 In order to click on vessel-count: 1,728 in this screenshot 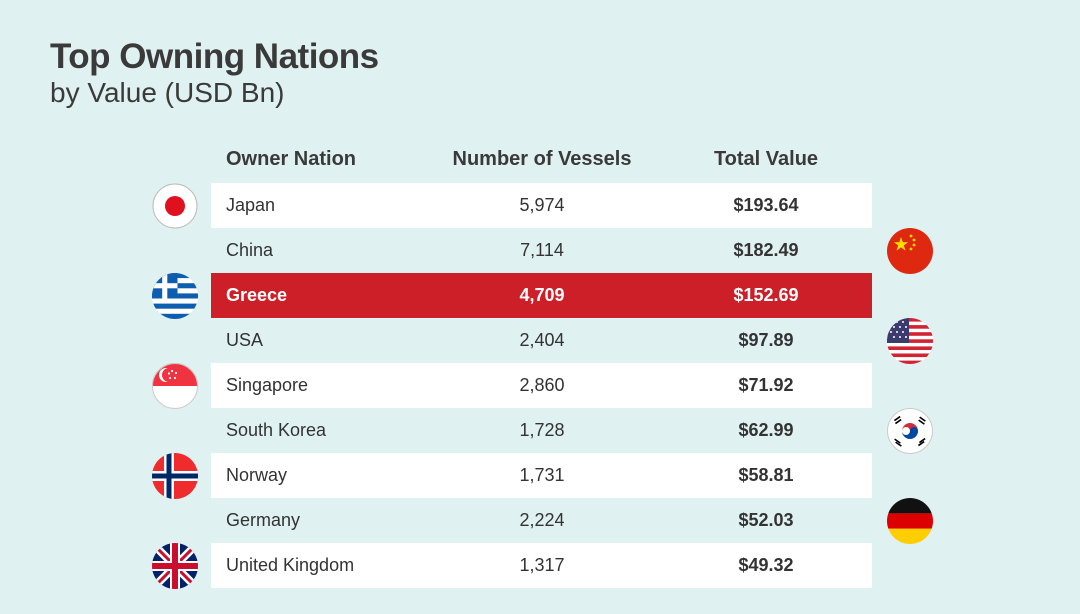, I will do `click(542, 430)`.